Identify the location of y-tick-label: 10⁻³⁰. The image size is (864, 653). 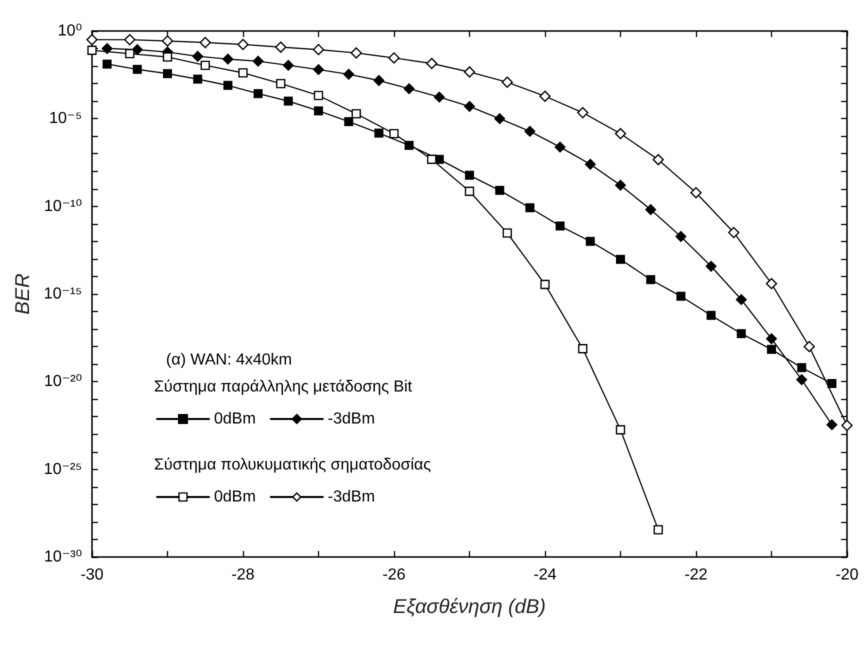
(63, 557).